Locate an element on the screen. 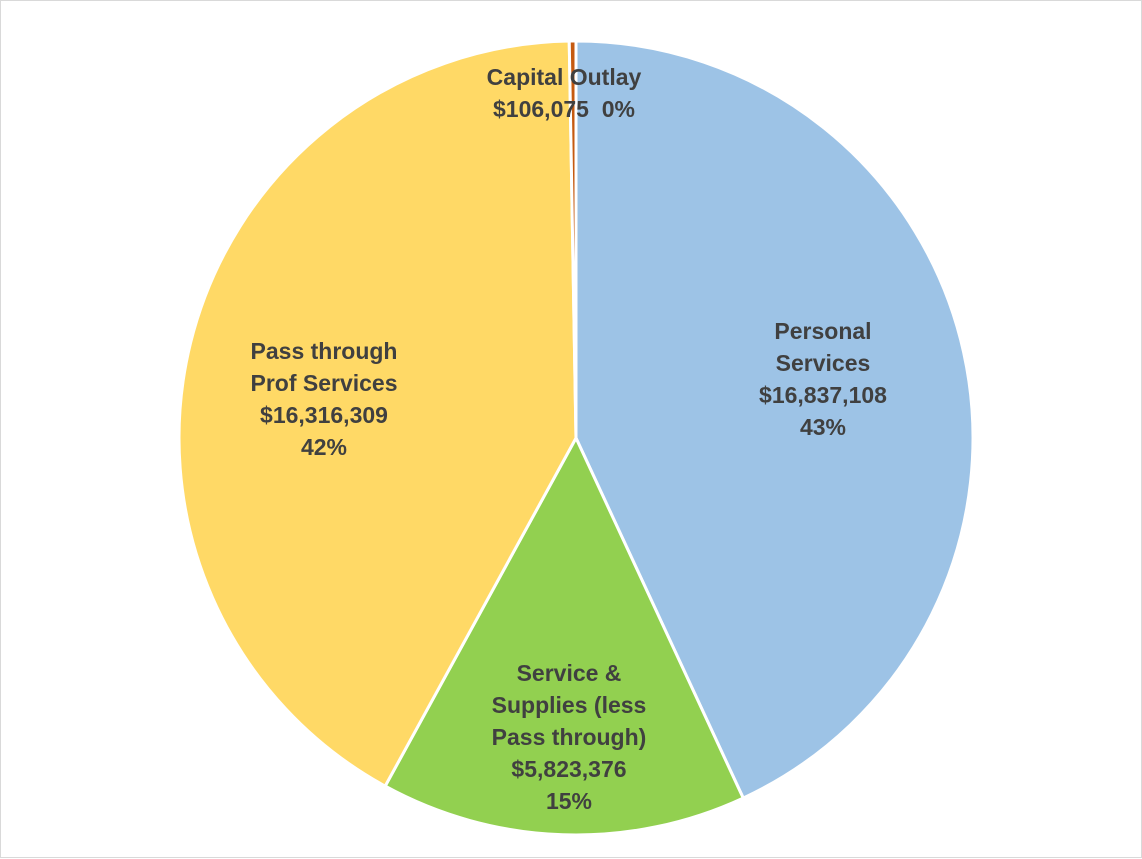 The height and width of the screenshot is (859, 1142). value-label: $16,837,108 is located at coordinates (823, 395).